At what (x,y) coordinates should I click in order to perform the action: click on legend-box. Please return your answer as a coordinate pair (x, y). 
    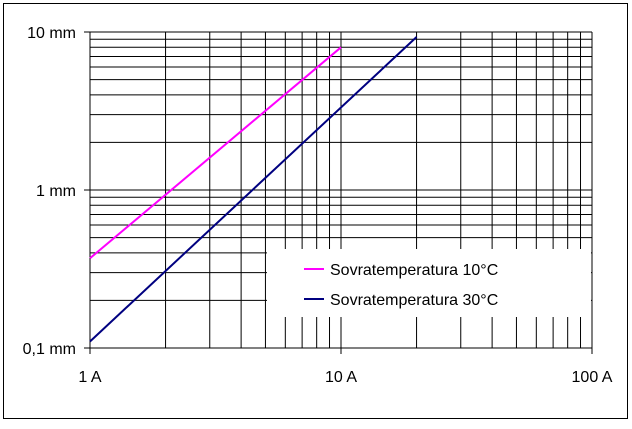
    Looking at the image, I should click on (429, 283).